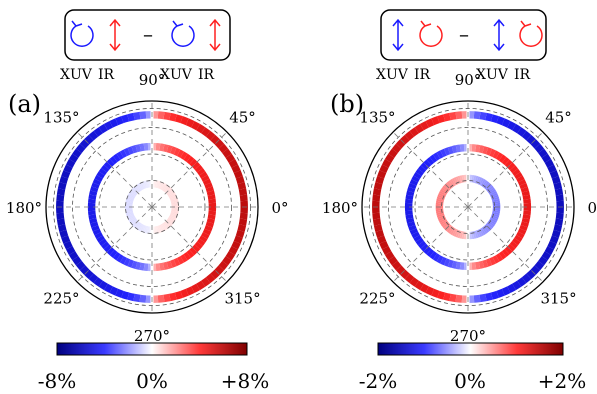 This screenshot has height=394, width=597. What do you see at coordinates (392, 75) in the screenshot?
I see `legend-b-xuv1: XUV` at bounding box center [392, 75].